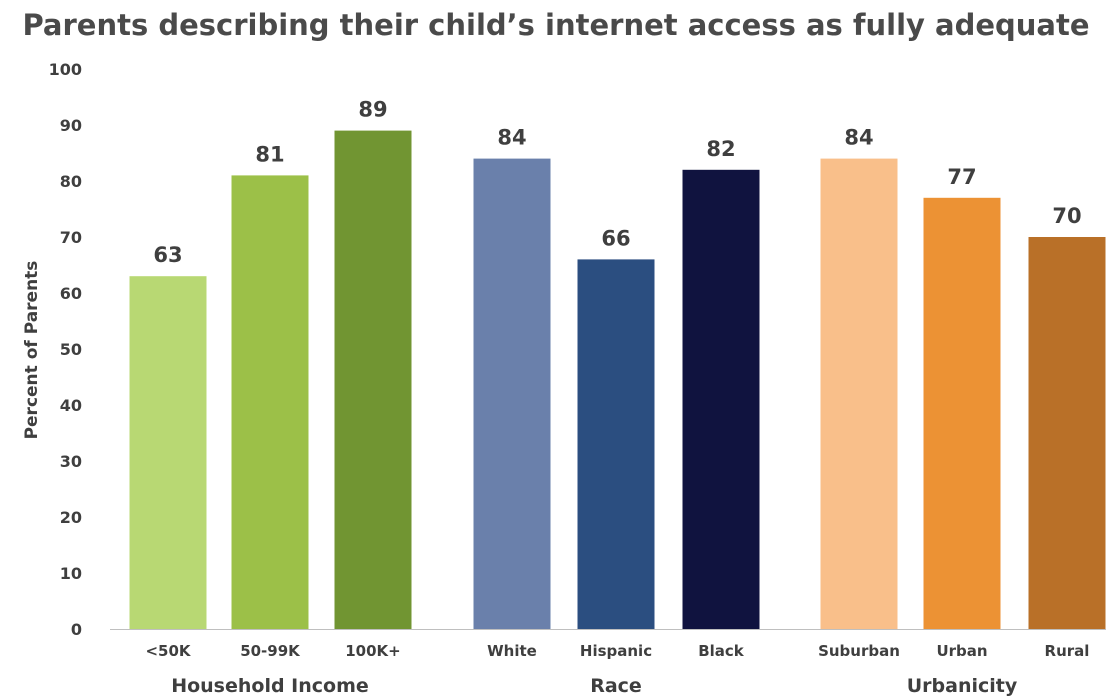 The image size is (1112, 698). What do you see at coordinates (616, 444) in the screenshot?
I see `bar-hispanic` at bounding box center [616, 444].